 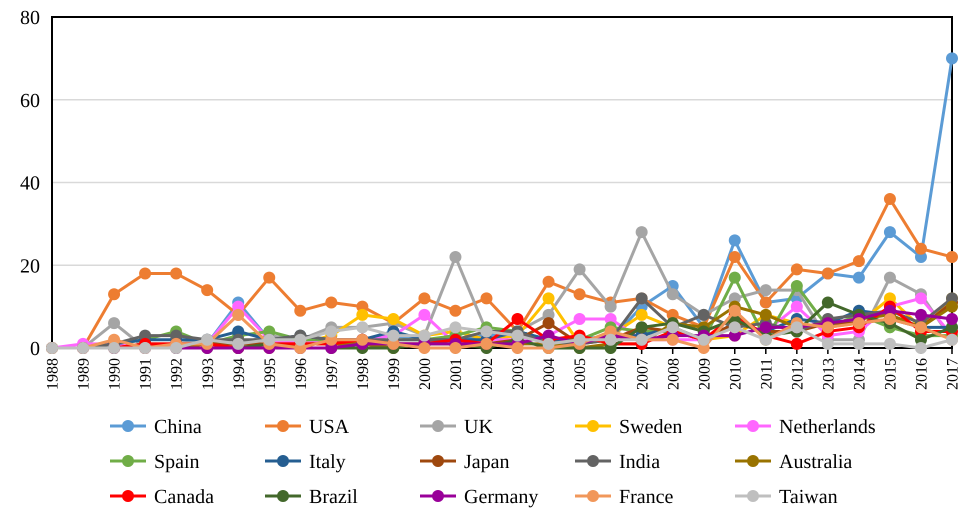 What do you see at coordinates (327, 462) in the screenshot?
I see `legend-label: Italy` at bounding box center [327, 462].